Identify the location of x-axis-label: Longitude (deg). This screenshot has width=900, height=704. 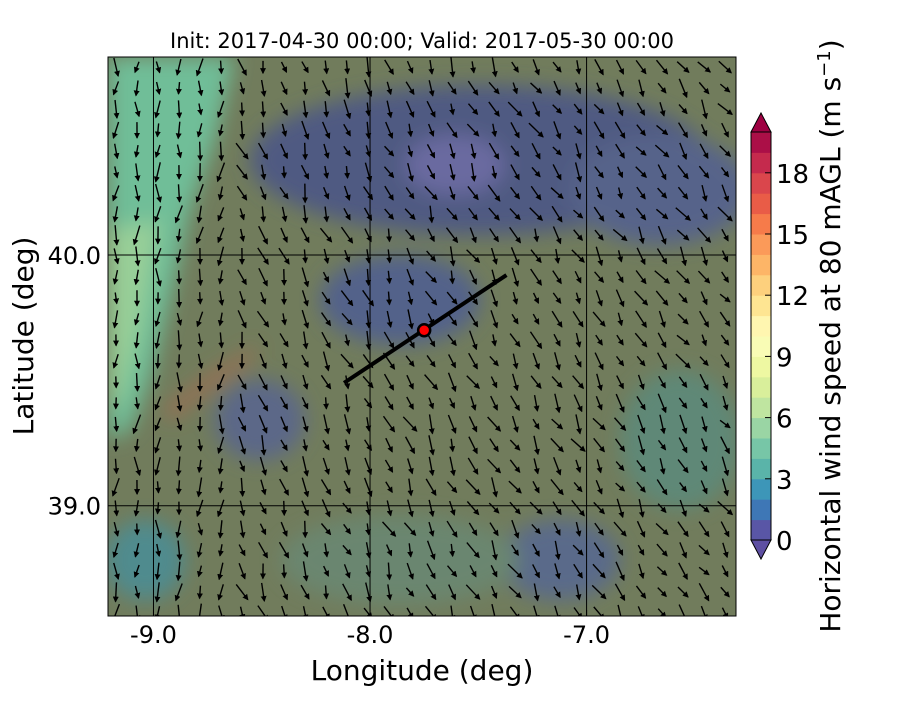
(422, 670).